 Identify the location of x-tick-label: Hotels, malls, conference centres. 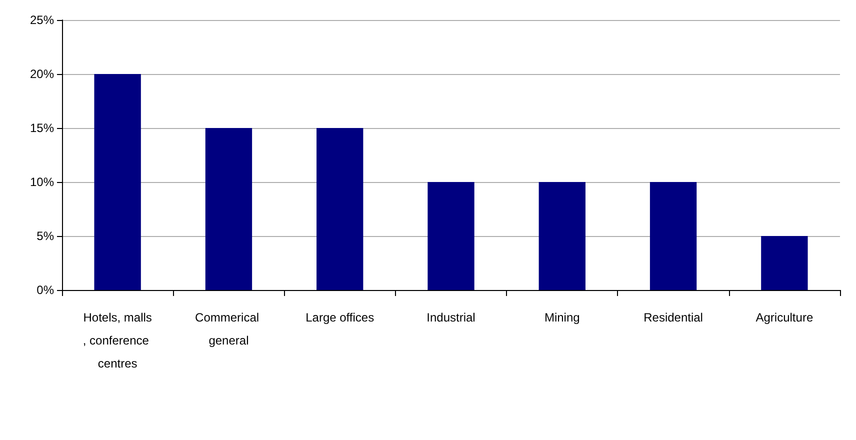
(117, 340).